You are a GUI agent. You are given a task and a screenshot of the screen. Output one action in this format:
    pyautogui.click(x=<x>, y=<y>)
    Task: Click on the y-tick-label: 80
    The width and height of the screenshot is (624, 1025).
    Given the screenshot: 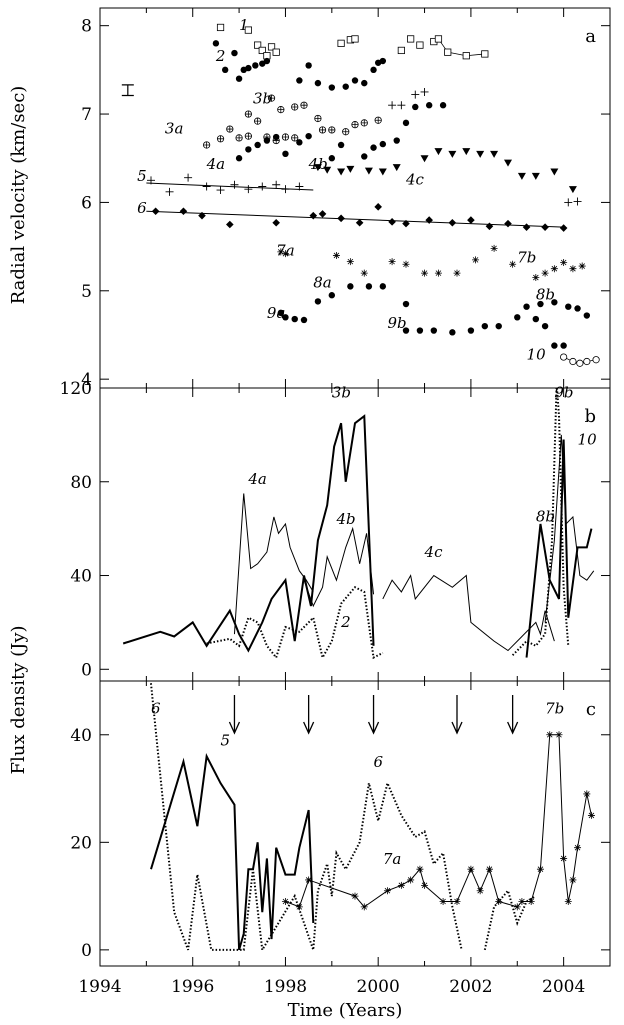 What is the action you would take?
    pyautogui.click(x=81, y=483)
    